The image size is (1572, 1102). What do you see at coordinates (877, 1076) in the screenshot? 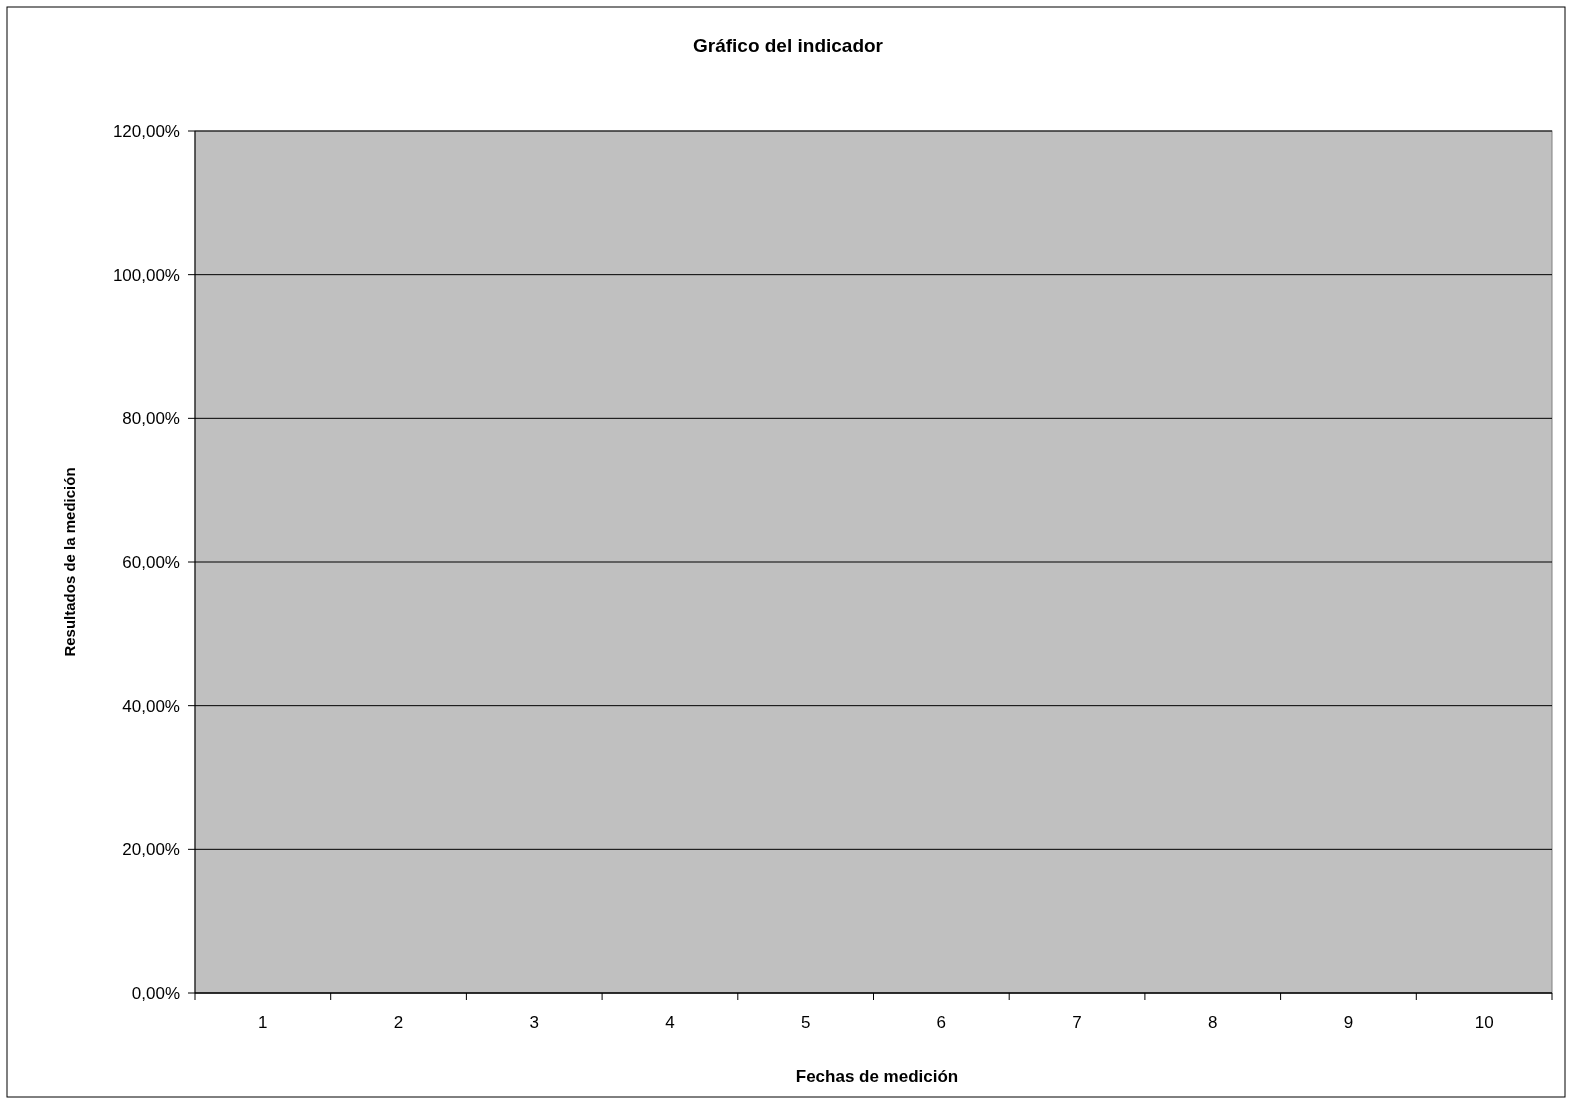
I see `x-axis-title: Fechas de medición` at bounding box center [877, 1076].